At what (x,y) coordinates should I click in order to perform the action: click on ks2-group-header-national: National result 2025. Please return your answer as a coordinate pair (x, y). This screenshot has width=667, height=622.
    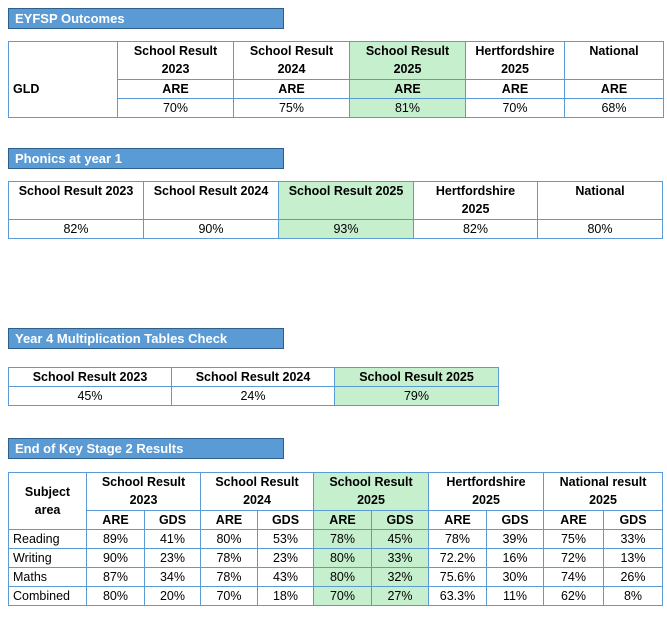
    Looking at the image, I should click on (603, 491).